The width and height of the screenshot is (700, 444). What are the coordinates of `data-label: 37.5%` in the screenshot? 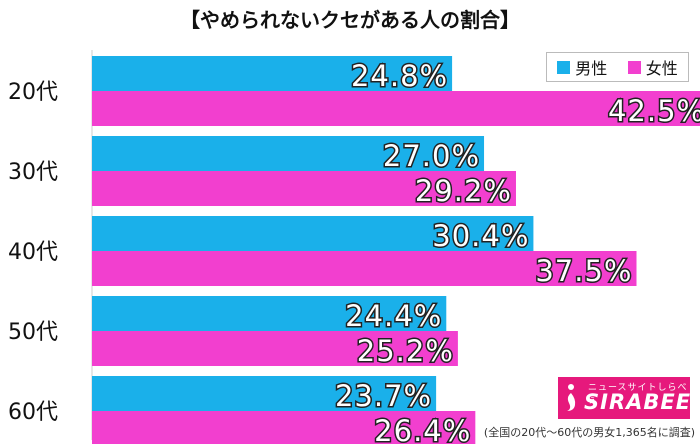 It's located at (583, 271).